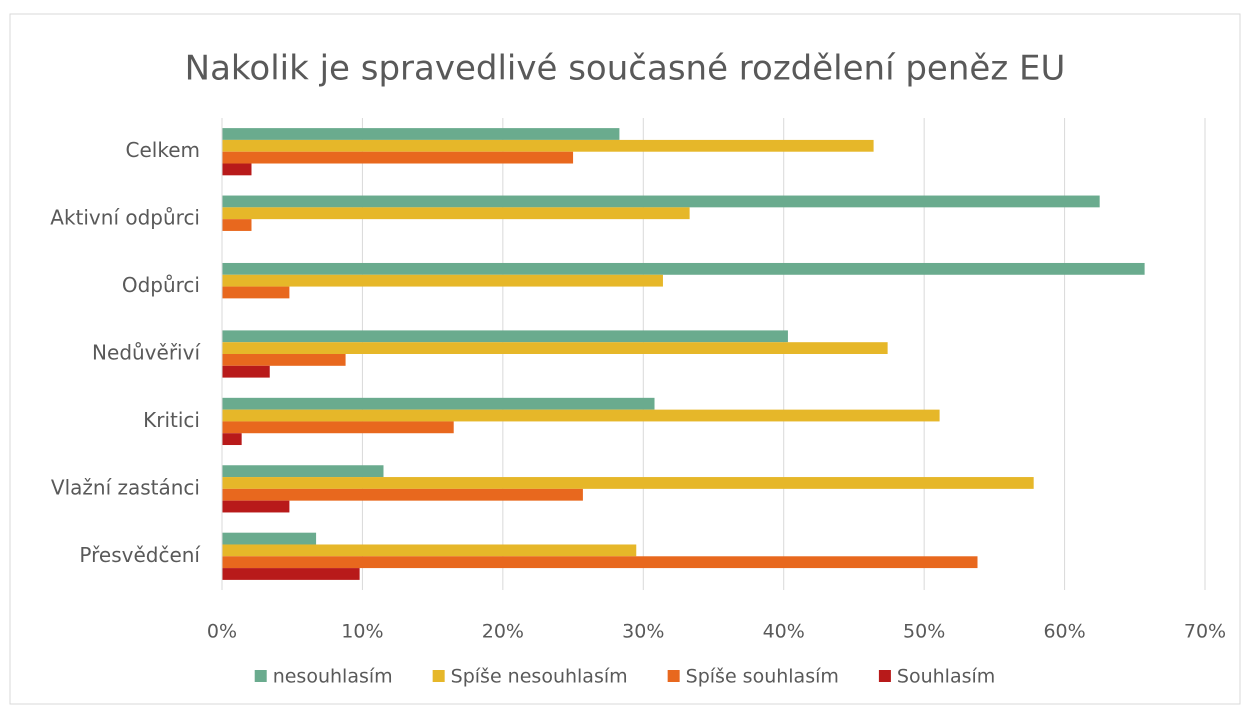 This screenshot has width=1245, height=707. I want to click on y-tick-label: Celkem, so click(163, 150).